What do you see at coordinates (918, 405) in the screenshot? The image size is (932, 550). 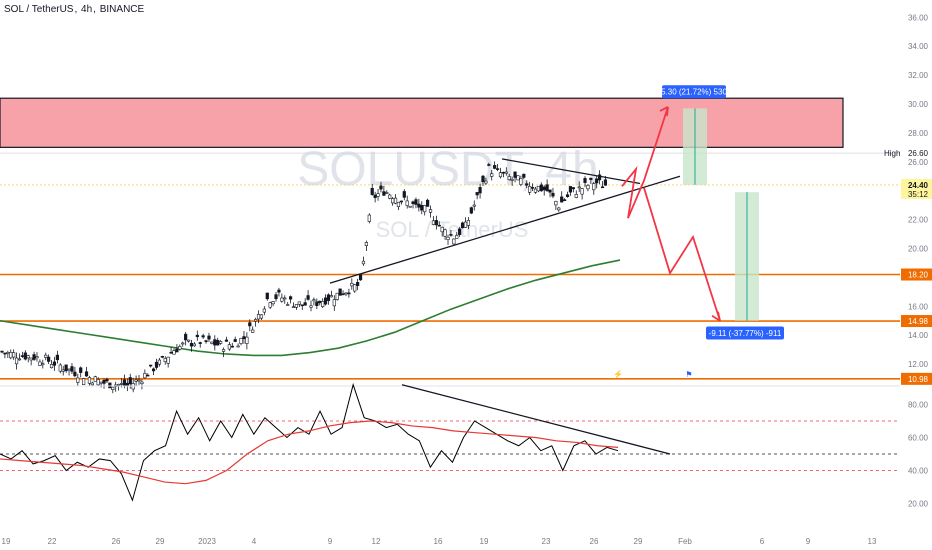 I see `rsi-tick: 80.00` at bounding box center [918, 405].